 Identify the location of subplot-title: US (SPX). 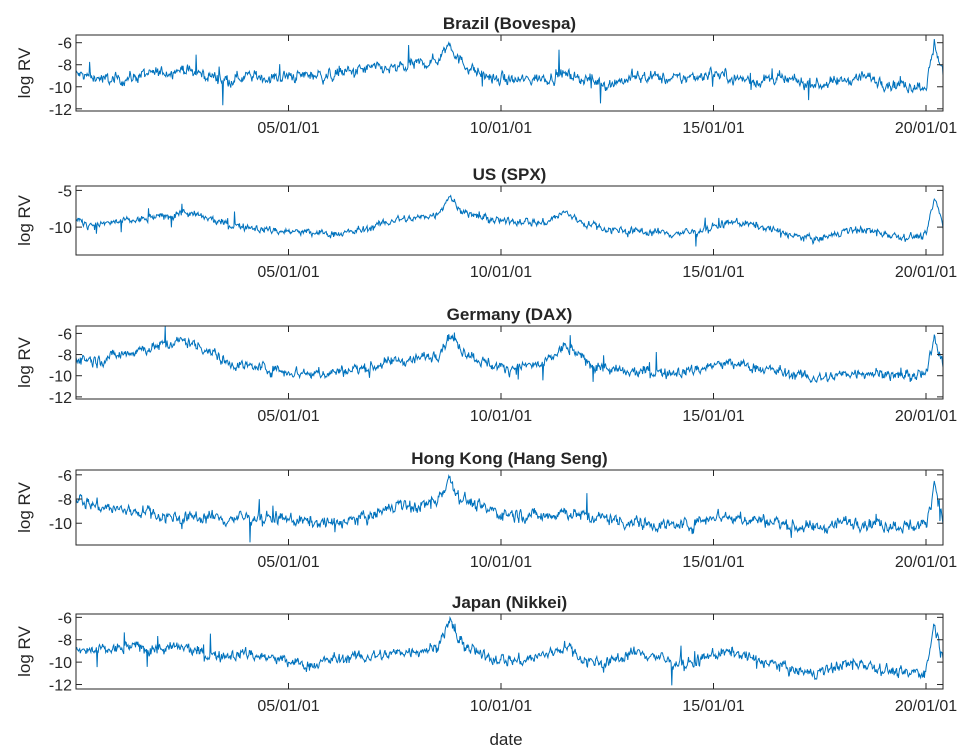
(510, 174).